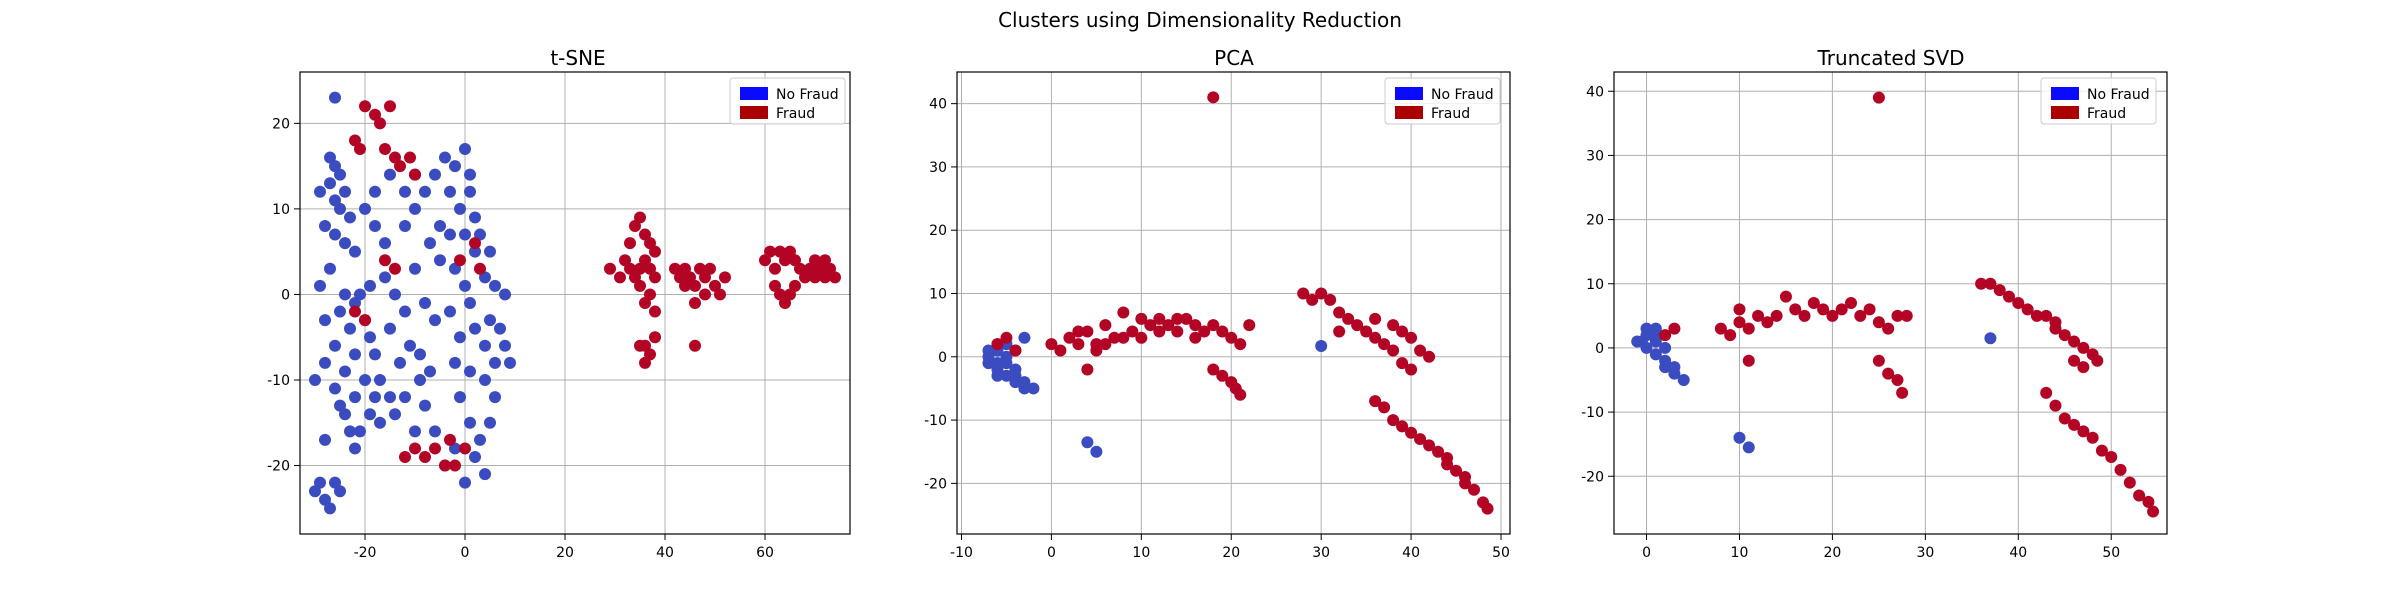  Describe the element at coordinates (2106, 114) in the screenshot. I see `legend-label-fraud: Fraud` at that location.